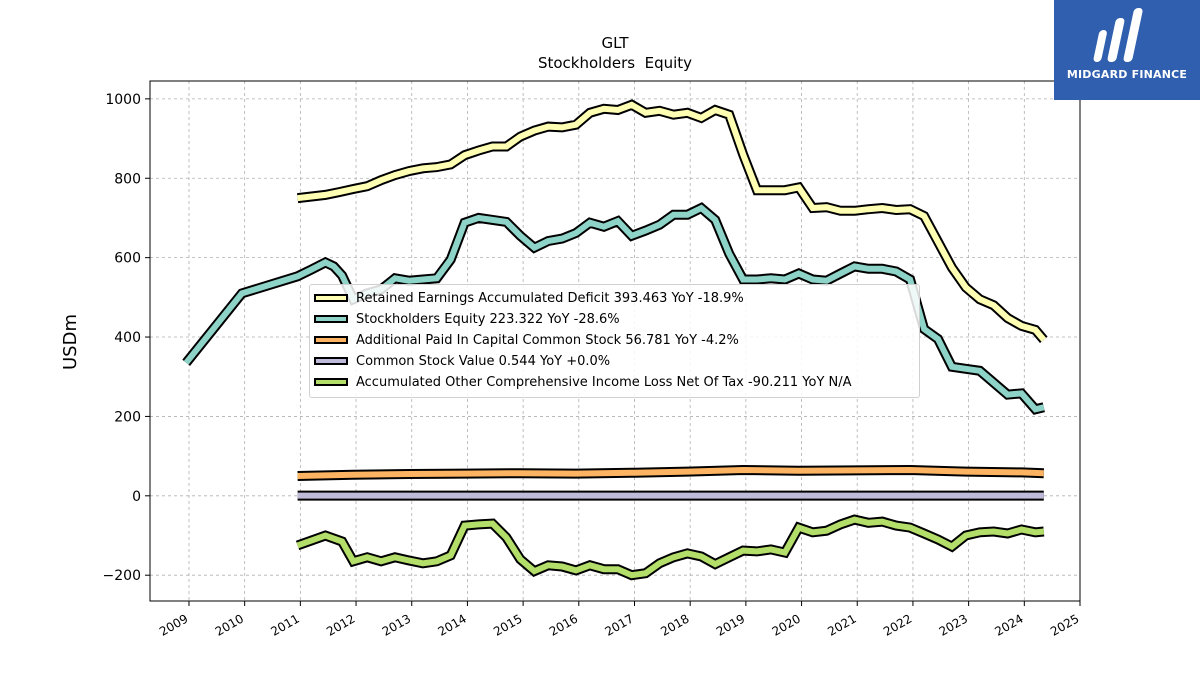  Describe the element at coordinates (123, 100) in the screenshot. I see `y-tick-label: 1000` at that location.